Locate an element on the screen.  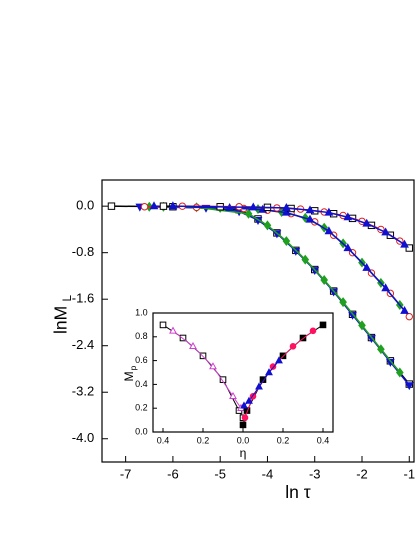
x-tick-label: -3 is located at coordinates (315, 473).